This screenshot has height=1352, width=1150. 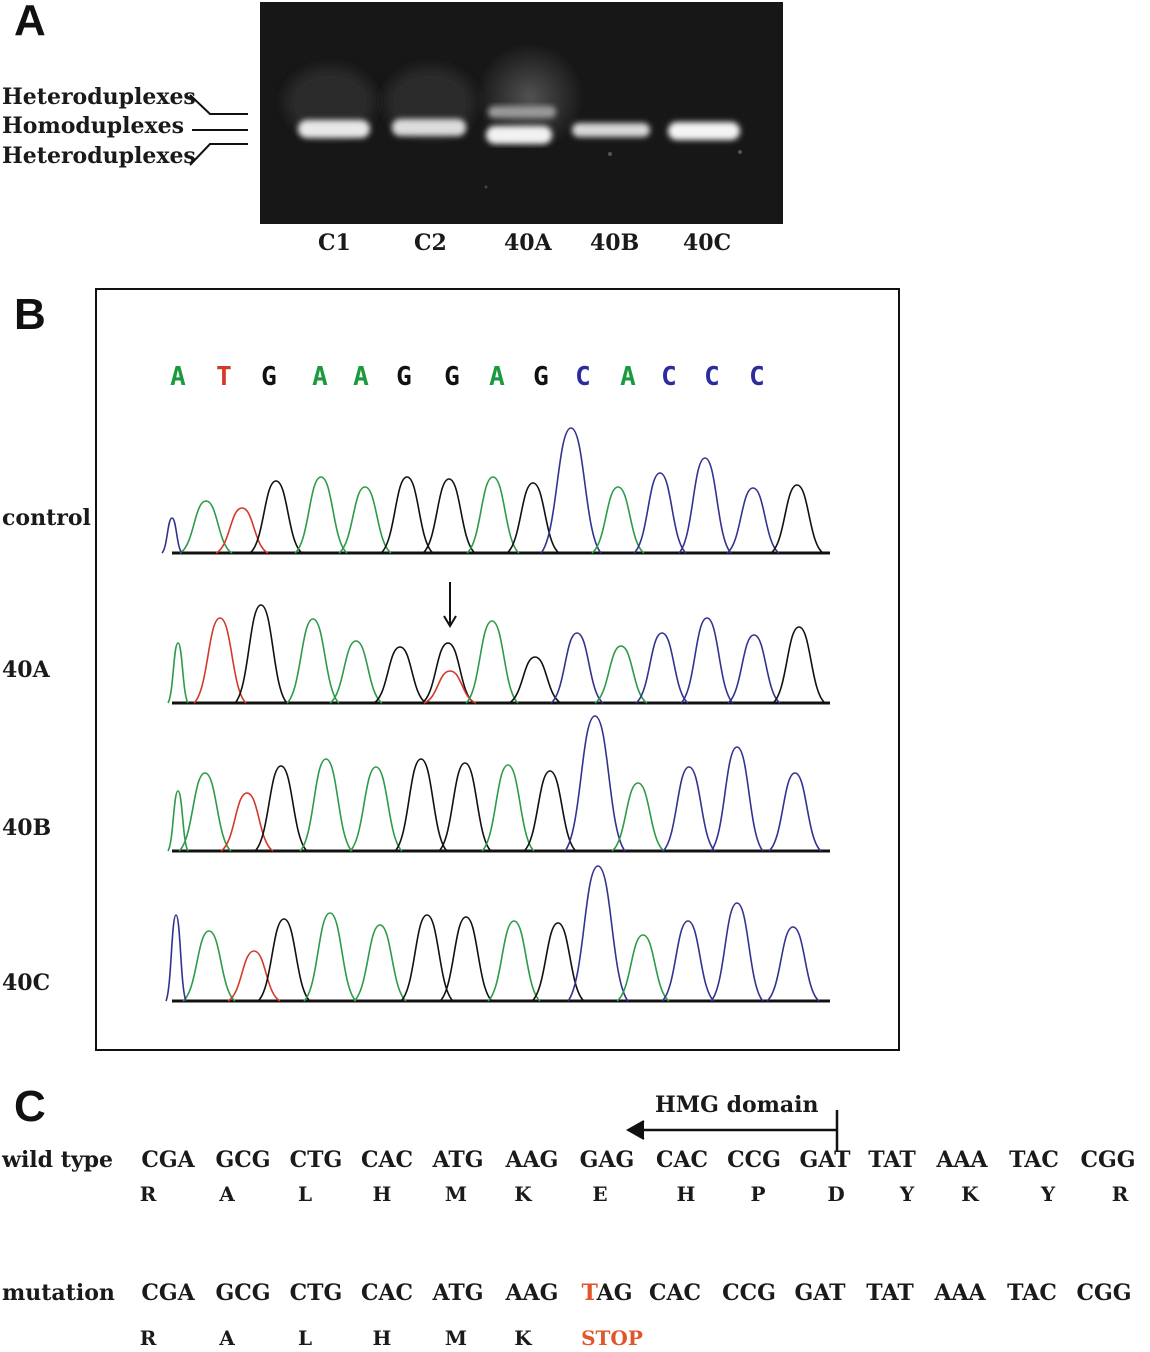 I want to click on band-40a-upper, so click(x=522, y=112).